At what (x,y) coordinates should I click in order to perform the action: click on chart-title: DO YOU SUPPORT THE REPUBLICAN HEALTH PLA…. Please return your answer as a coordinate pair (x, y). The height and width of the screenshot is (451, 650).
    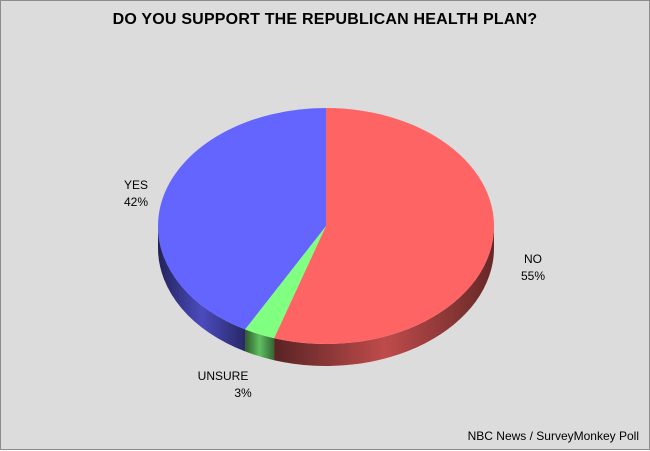
    Looking at the image, I should click on (325, 19).